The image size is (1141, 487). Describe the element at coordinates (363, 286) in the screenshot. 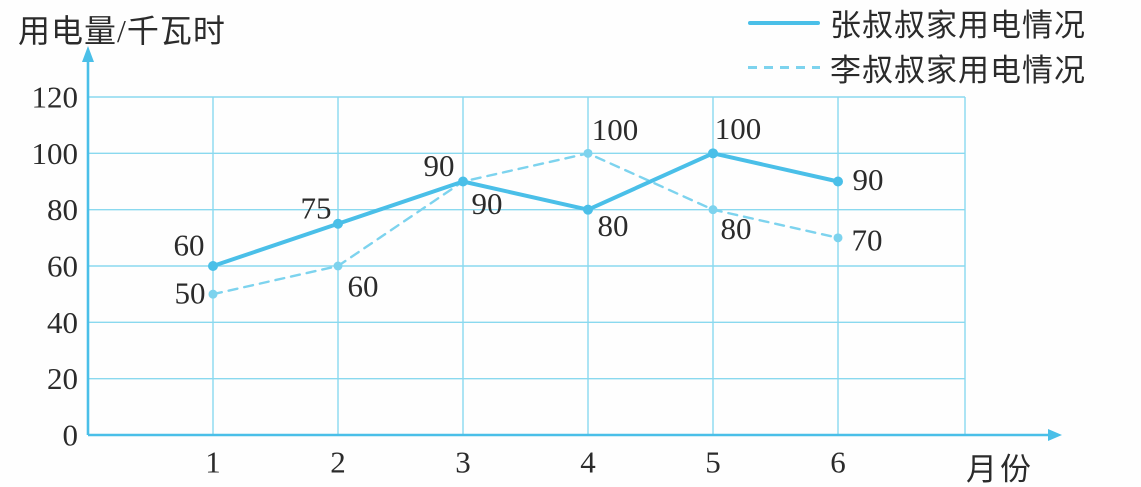

I see `data-label-li: 60` at that location.